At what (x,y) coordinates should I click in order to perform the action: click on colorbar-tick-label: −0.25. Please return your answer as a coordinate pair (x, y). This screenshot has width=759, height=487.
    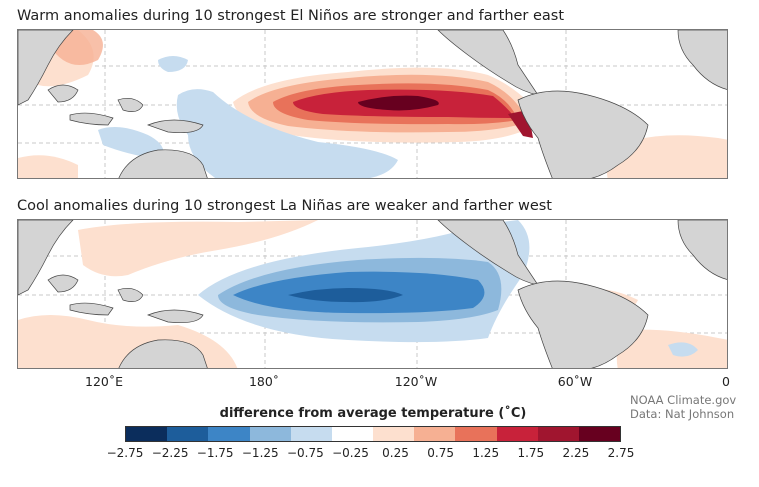
    Looking at the image, I should click on (350, 453).